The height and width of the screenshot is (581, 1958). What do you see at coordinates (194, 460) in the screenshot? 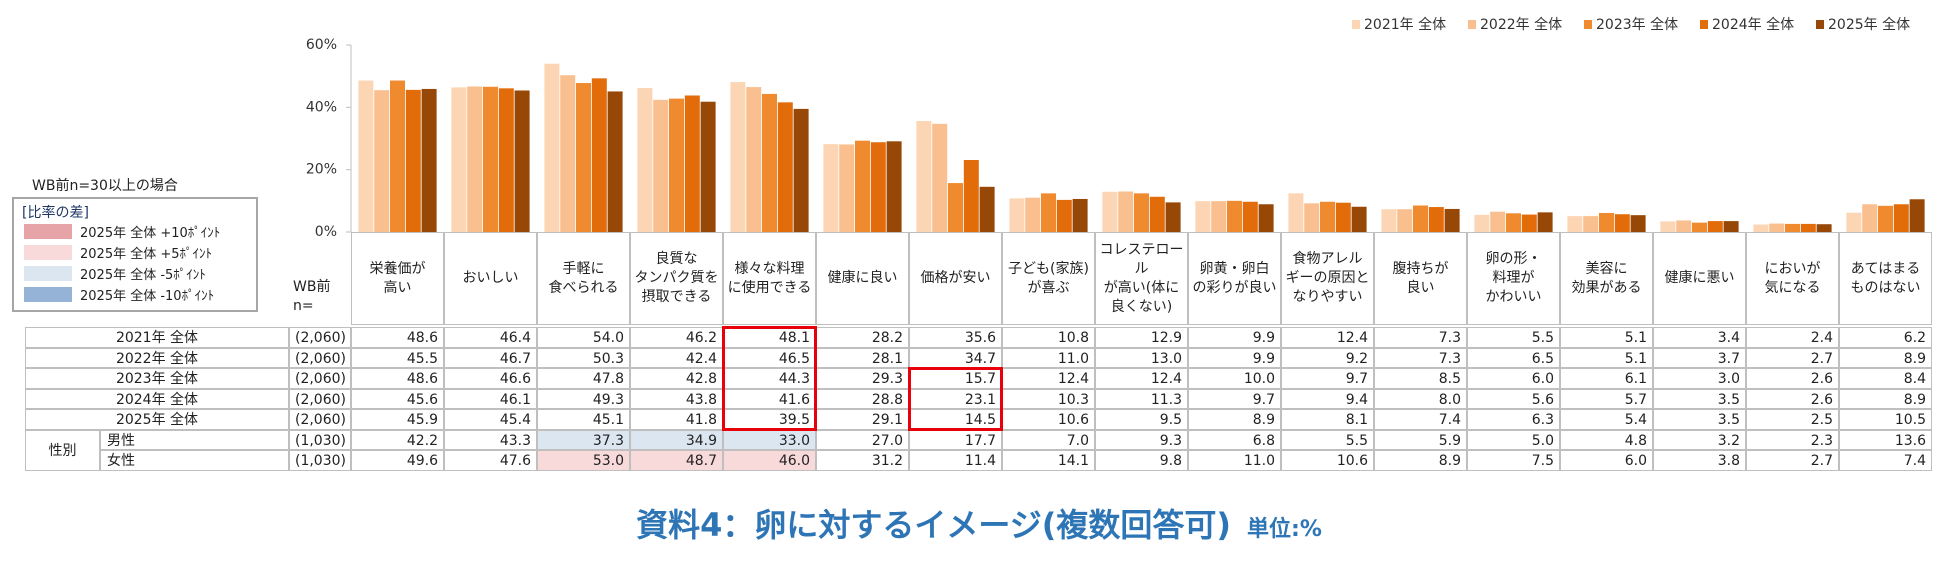
I see `row-label: 女性` at bounding box center [194, 460].